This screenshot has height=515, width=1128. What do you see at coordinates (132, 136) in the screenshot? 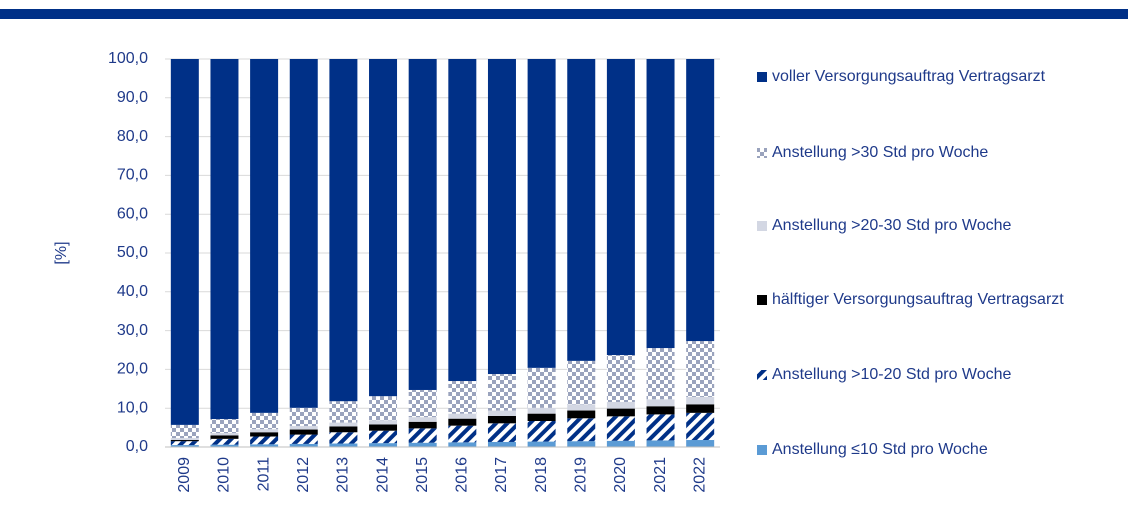
I see `y-tick-label: 80,0` at bounding box center [132, 136].